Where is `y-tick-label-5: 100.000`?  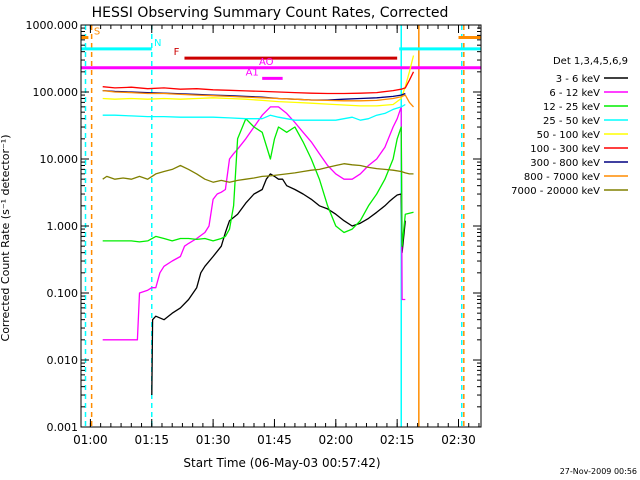
y-tick-label-5: 100.000 is located at coordinates (56, 92).